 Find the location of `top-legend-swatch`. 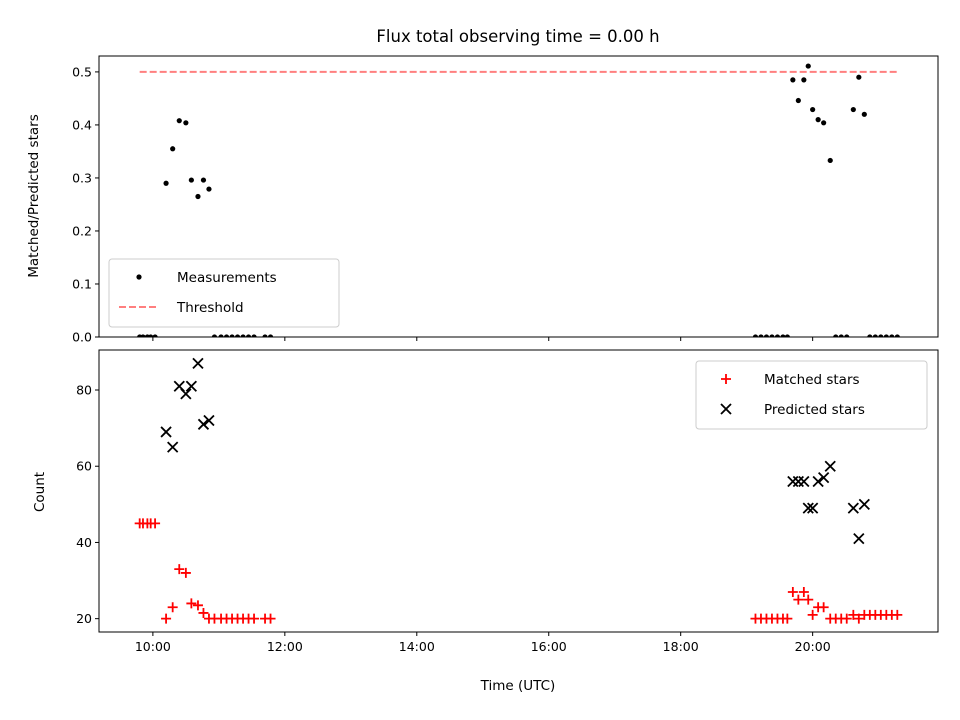

top-legend-swatch is located at coordinates (139, 277).